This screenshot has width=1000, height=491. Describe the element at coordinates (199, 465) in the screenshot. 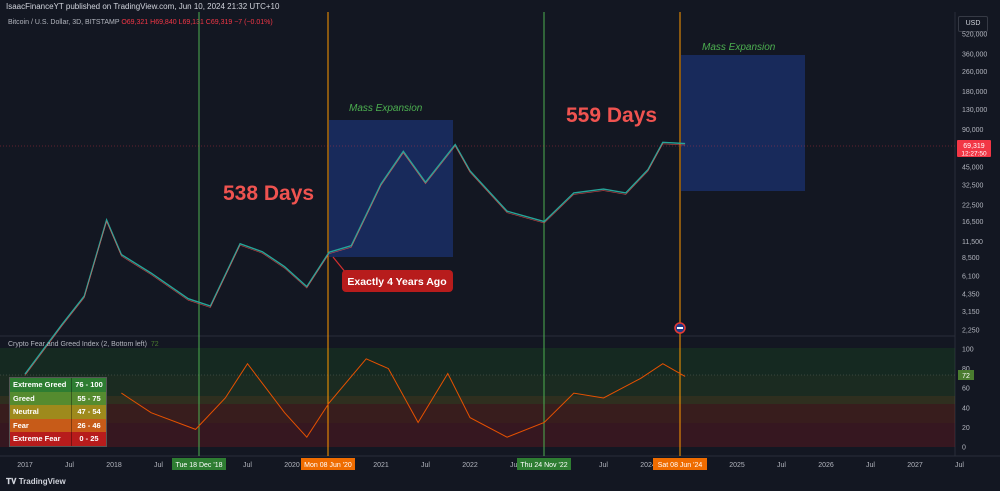

I see `marker-tag-dec-2018-text: Tue 18 Dec '18` at that location.